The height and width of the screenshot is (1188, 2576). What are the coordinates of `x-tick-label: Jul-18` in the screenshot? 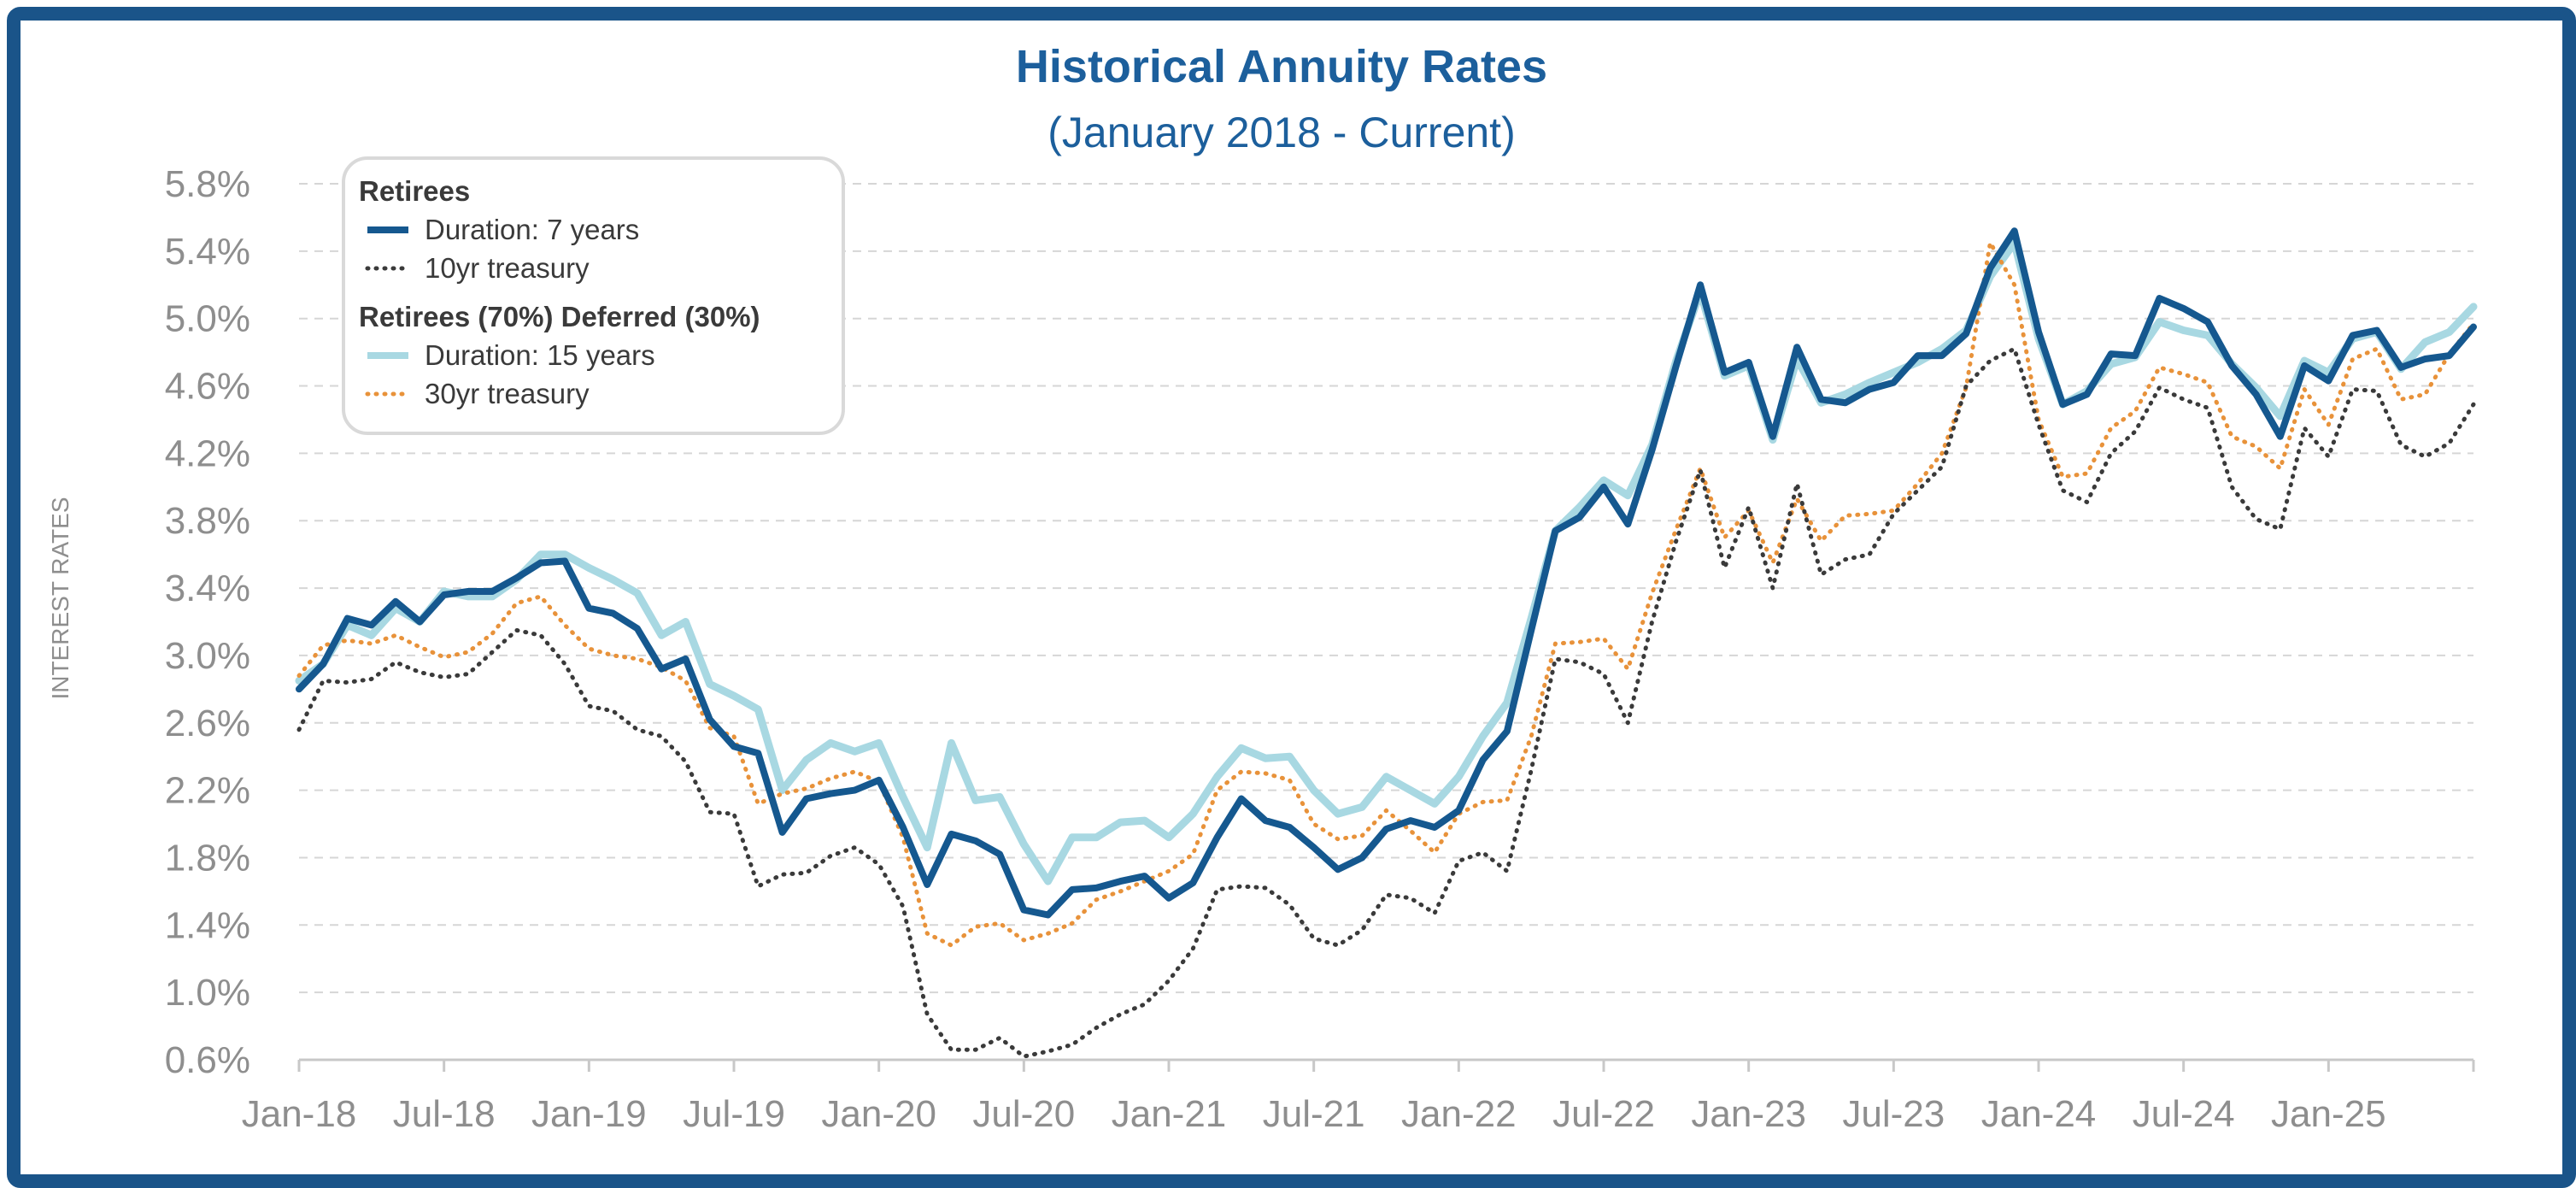 It's located at (445, 1114).